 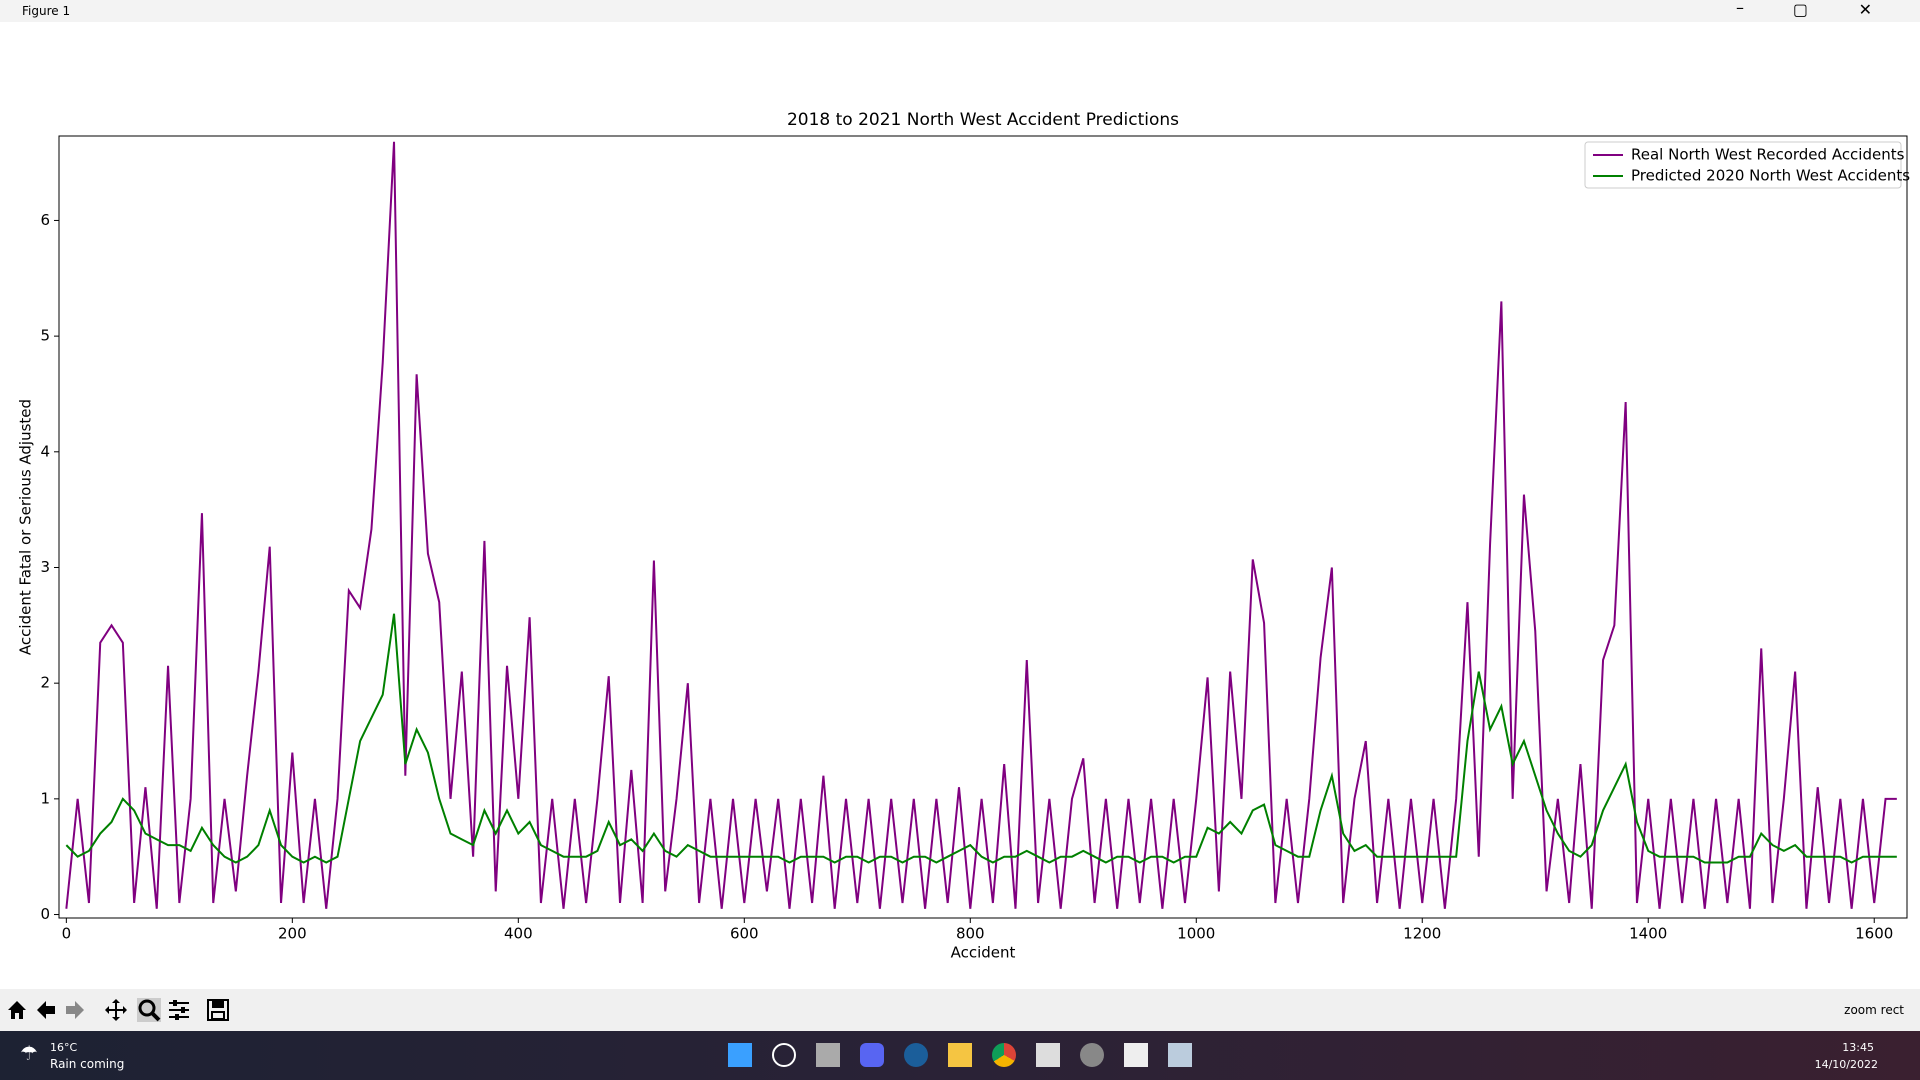 I want to click on settings-app, so click(x=1092, y=1055).